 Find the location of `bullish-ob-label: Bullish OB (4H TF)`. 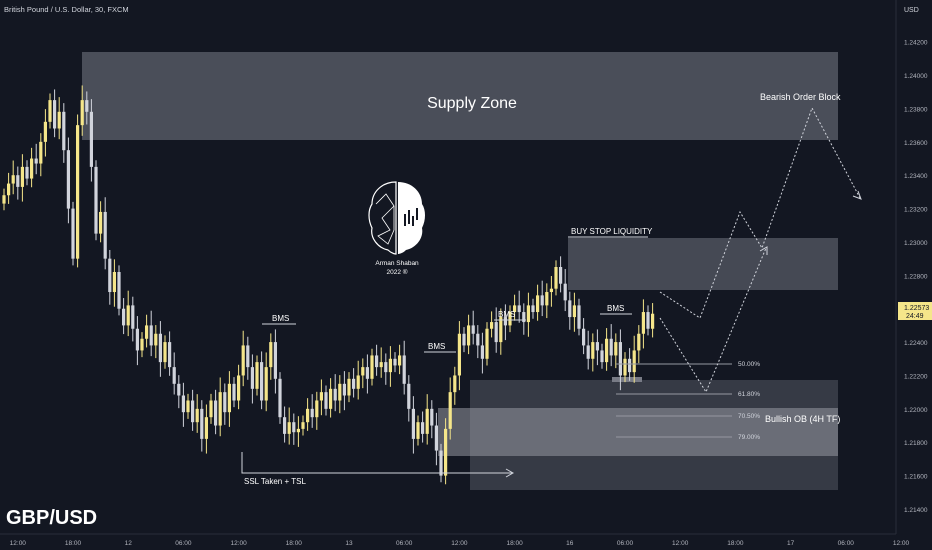

bullish-ob-label: Bullish OB (4H TF) is located at coordinates (802, 419).